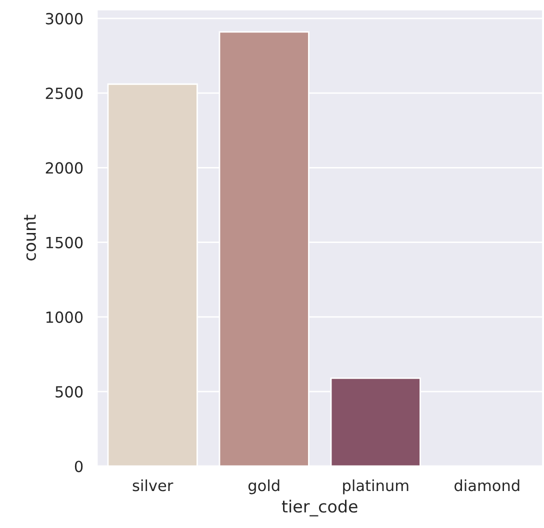 The width and height of the screenshot is (544, 528). What do you see at coordinates (78, 466) in the screenshot?
I see `y-tick-label: 0` at bounding box center [78, 466].